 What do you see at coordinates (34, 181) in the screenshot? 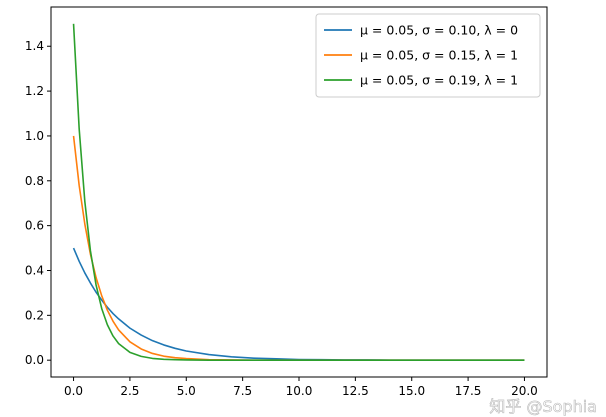
I see `y-tick-label: 0.8` at bounding box center [34, 181].